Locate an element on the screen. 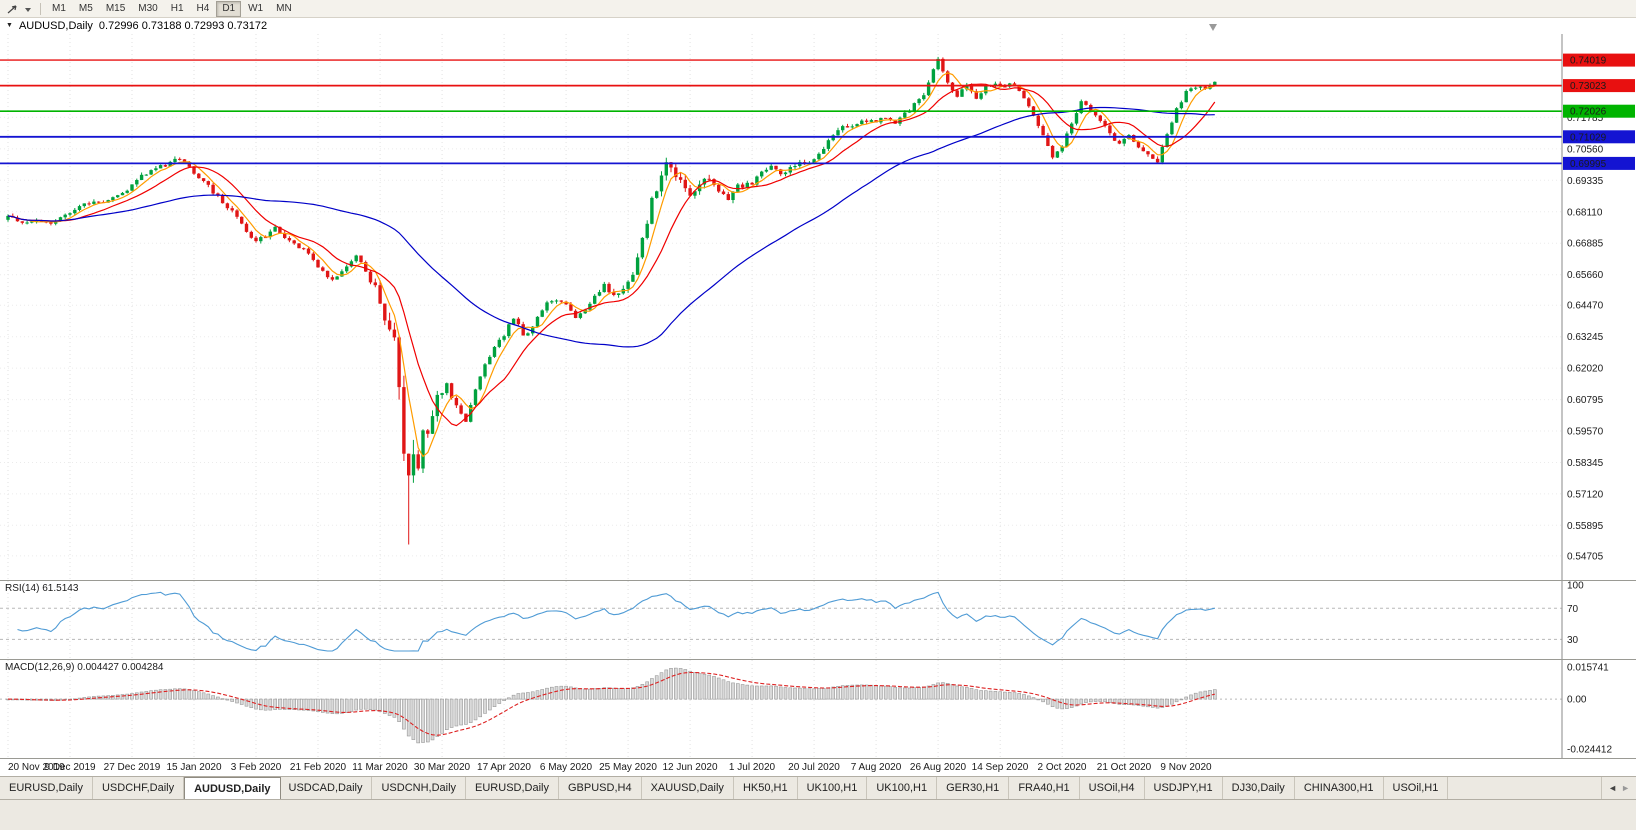  period-buttons-group: M1 M5 M15 M30 H1 H4 D1 W1 MN is located at coordinates (172, 8).